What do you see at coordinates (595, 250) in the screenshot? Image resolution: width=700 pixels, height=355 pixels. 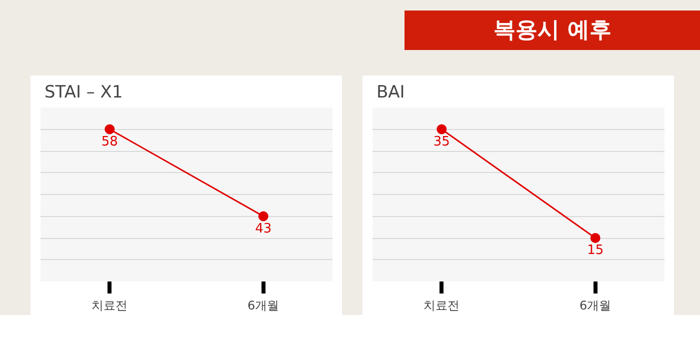 I see `data-label: 15` at bounding box center [595, 250].